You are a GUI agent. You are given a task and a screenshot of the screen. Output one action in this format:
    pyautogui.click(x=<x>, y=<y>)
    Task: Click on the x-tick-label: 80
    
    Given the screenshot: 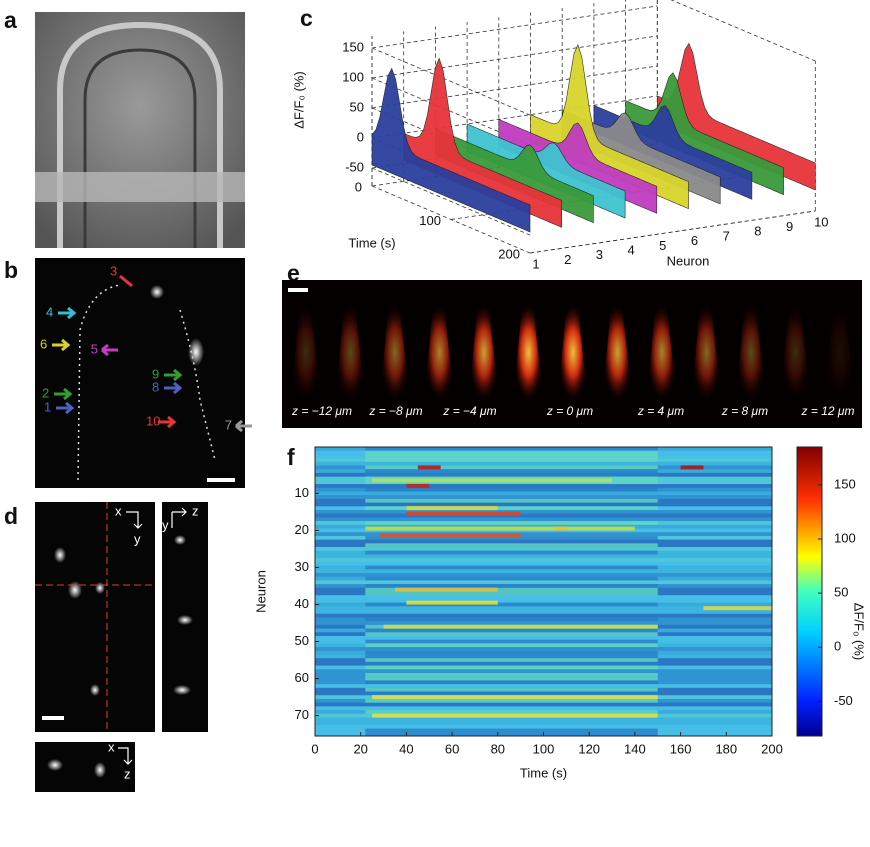 What is the action you would take?
    pyautogui.click(x=498, y=748)
    